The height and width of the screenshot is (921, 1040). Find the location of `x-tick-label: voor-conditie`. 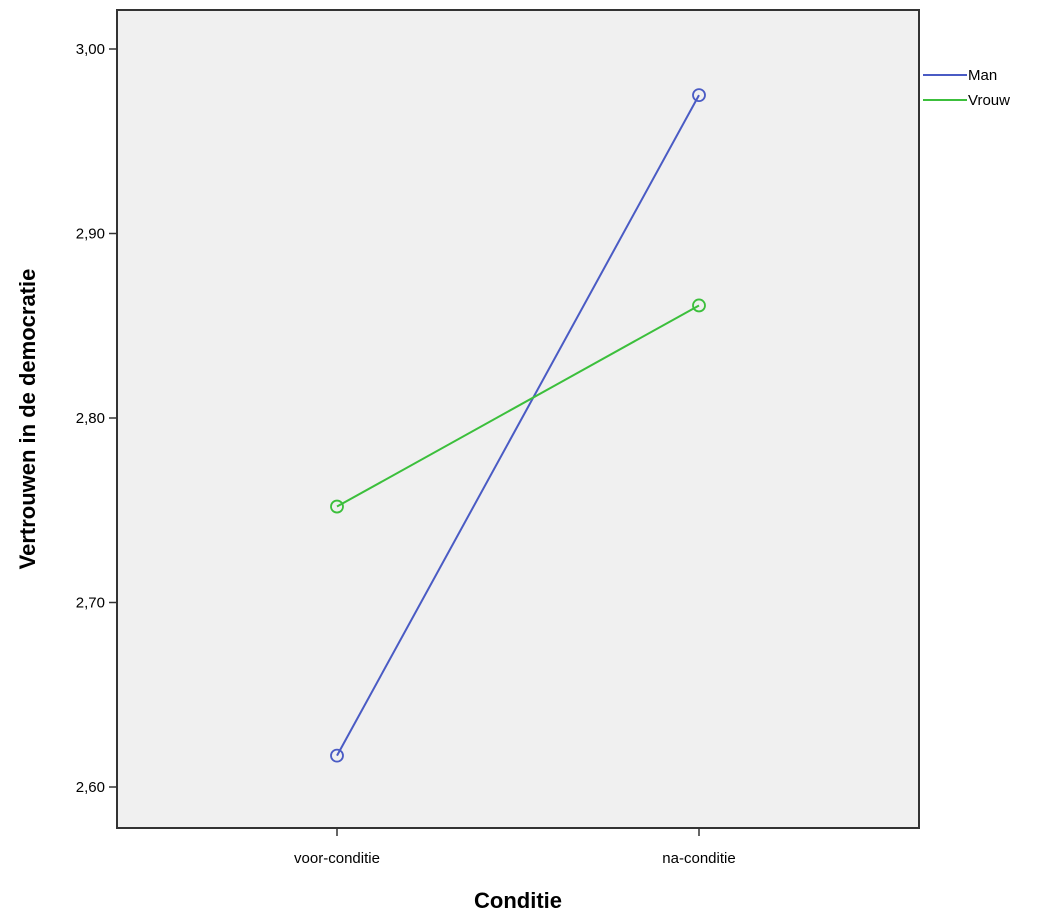

x-tick-label: voor-conditie is located at coordinates (337, 858).